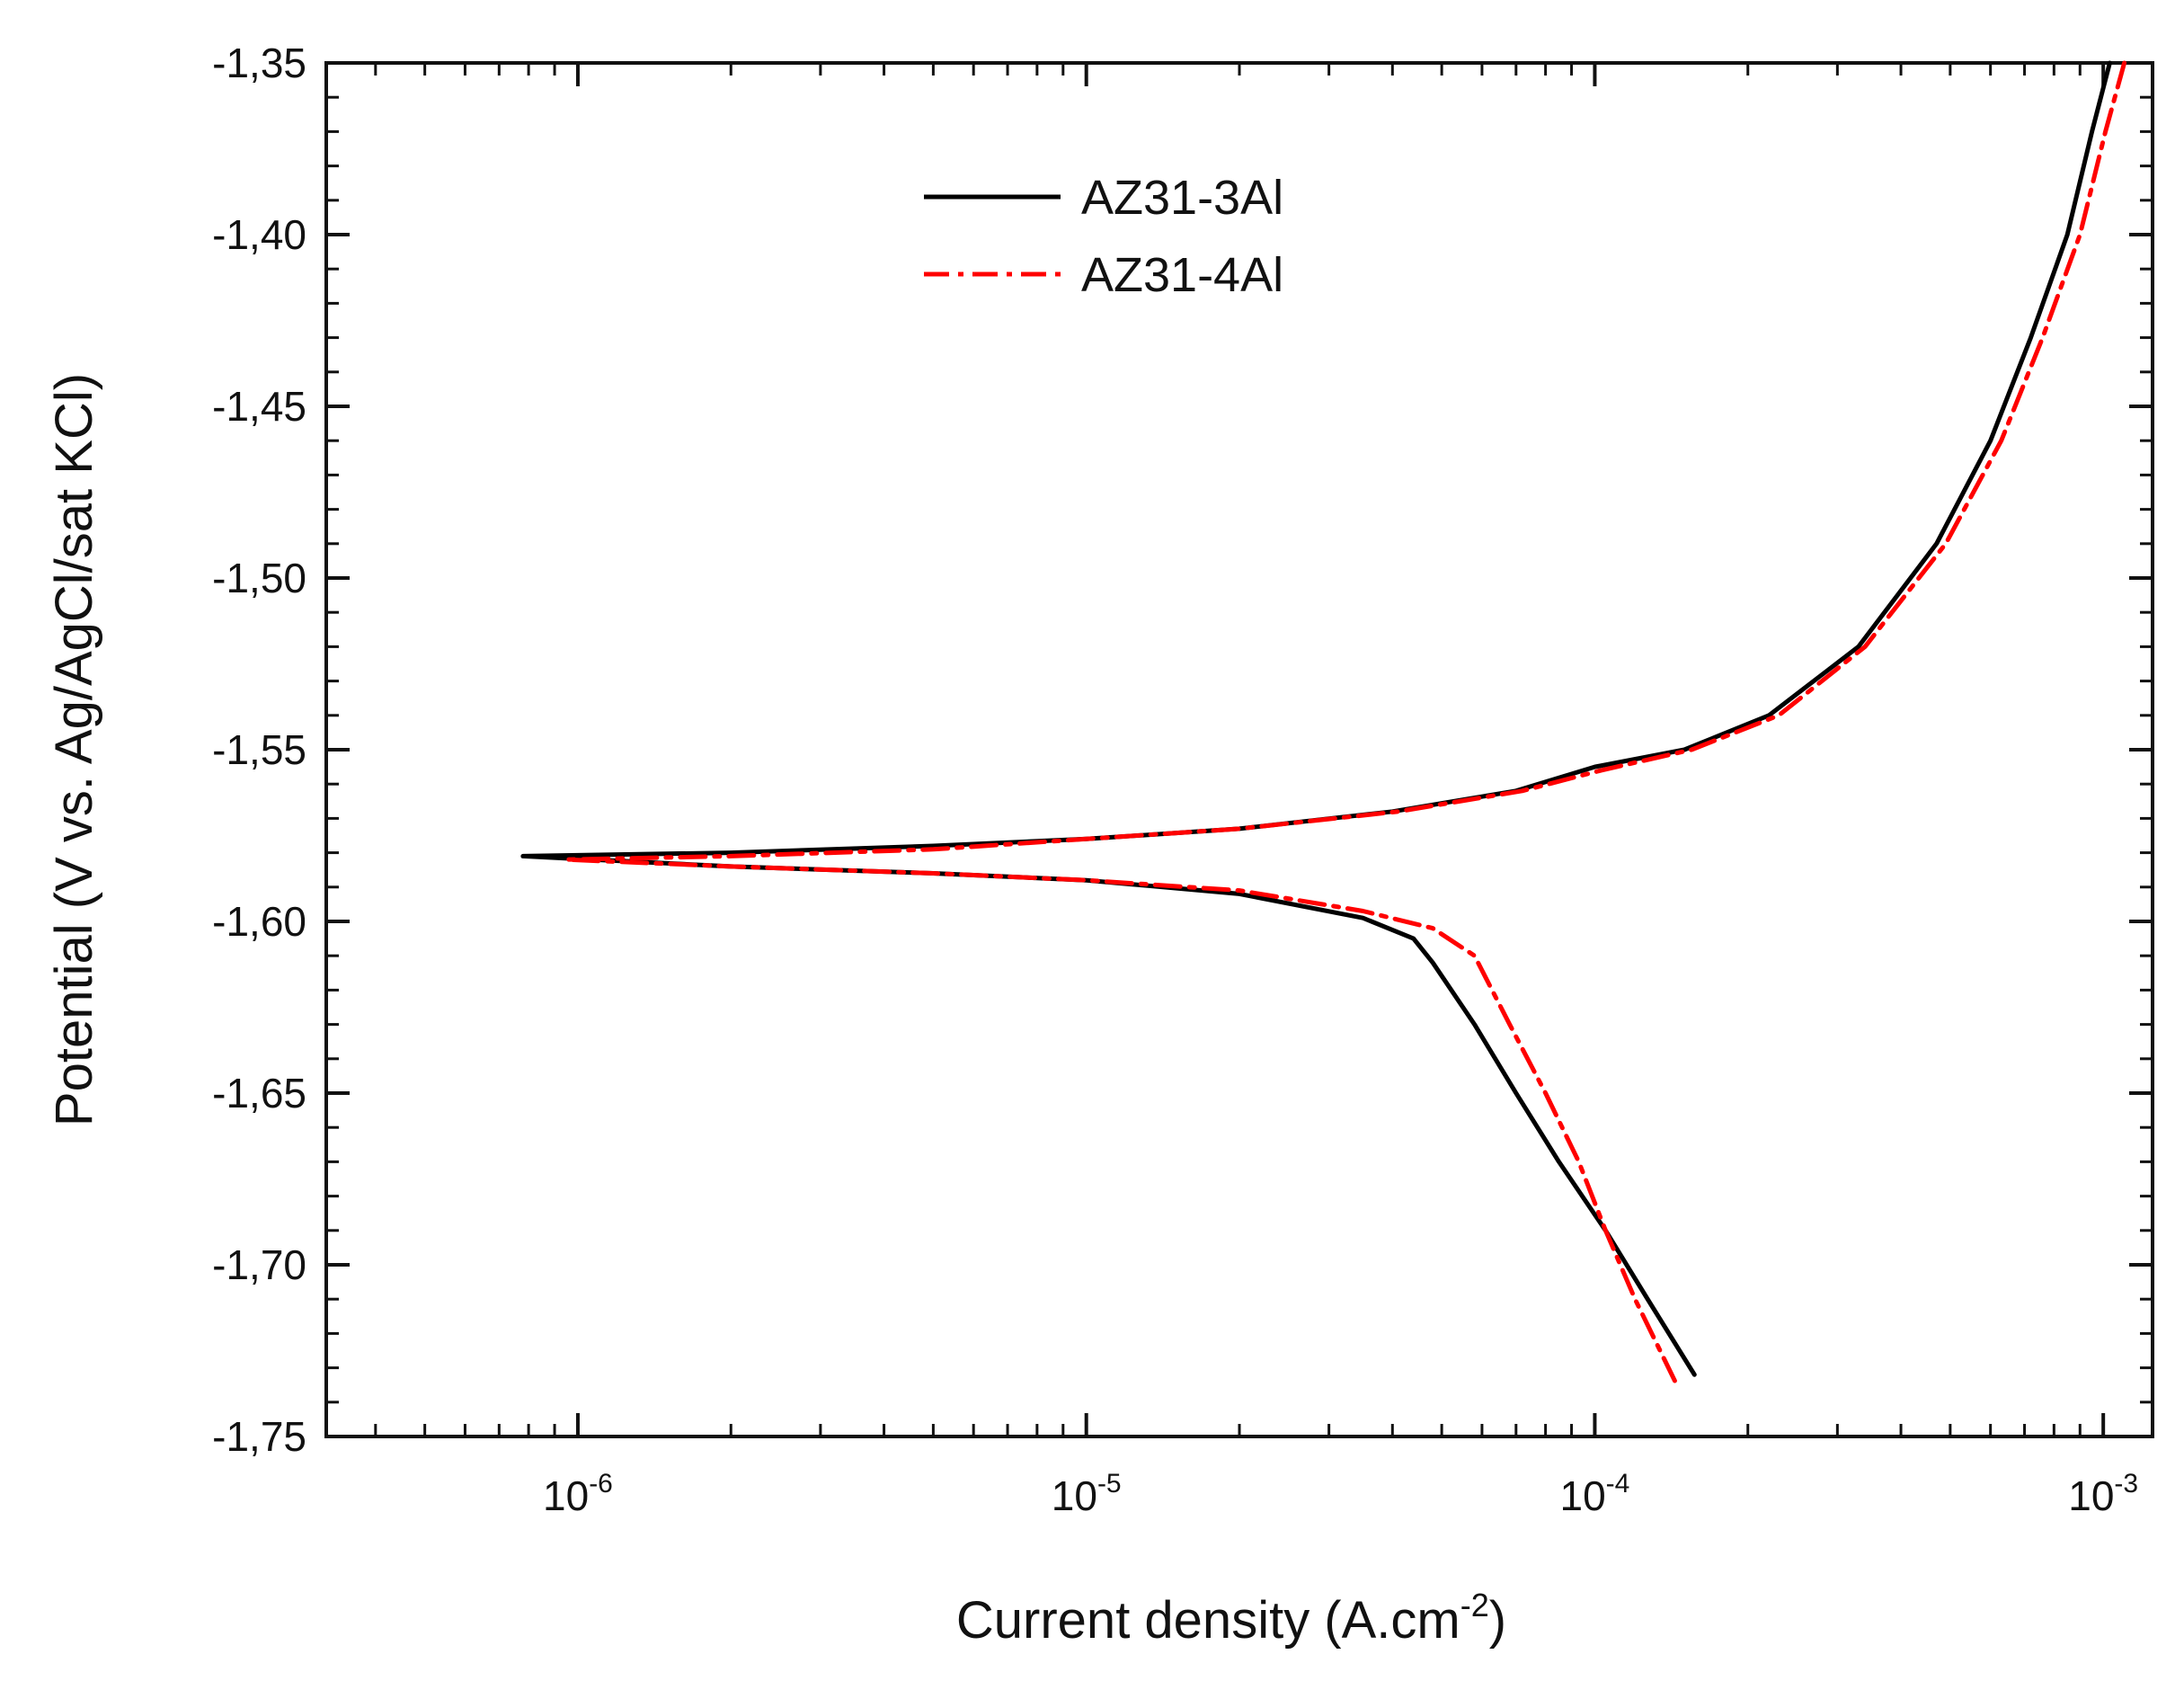 The height and width of the screenshot is (1681, 2184). What do you see at coordinates (259, 63) in the screenshot?
I see `y-tick-label: -1,35` at bounding box center [259, 63].